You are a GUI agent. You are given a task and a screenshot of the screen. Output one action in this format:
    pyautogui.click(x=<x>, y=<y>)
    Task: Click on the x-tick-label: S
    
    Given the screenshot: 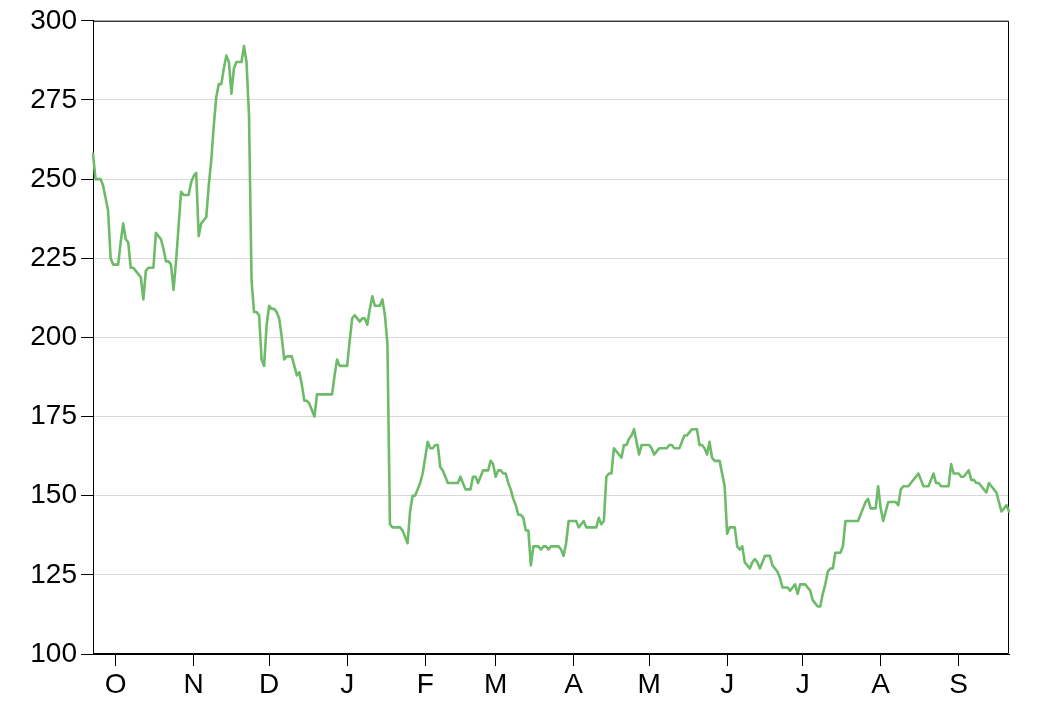 What is the action you would take?
    pyautogui.click(x=959, y=683)
    